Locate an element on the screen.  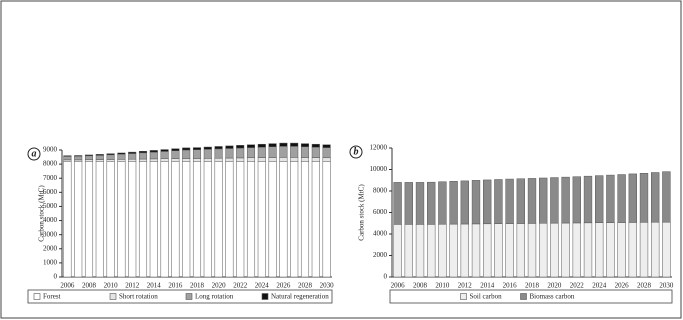
legend-box is located at coordinates (180, 296).